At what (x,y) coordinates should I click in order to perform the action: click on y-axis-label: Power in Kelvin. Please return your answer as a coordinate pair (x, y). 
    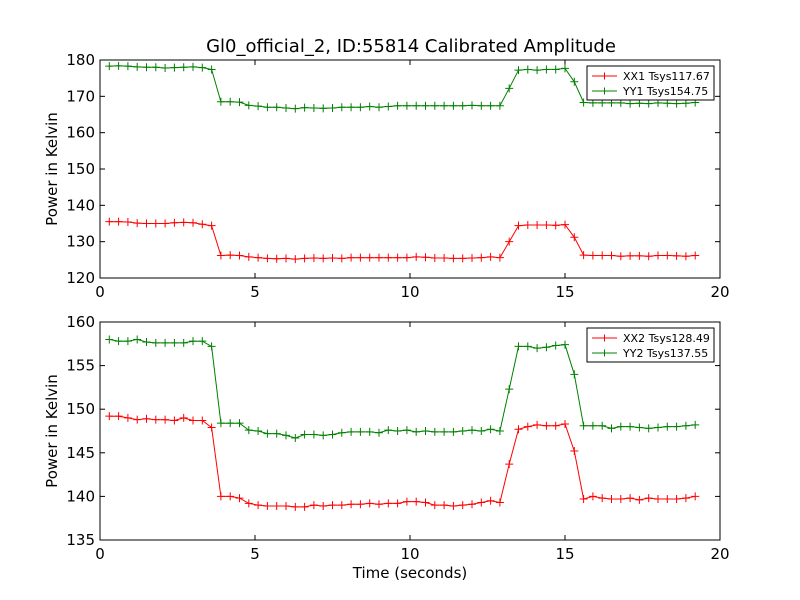
    Looking at the image, I should click on (52, 431).